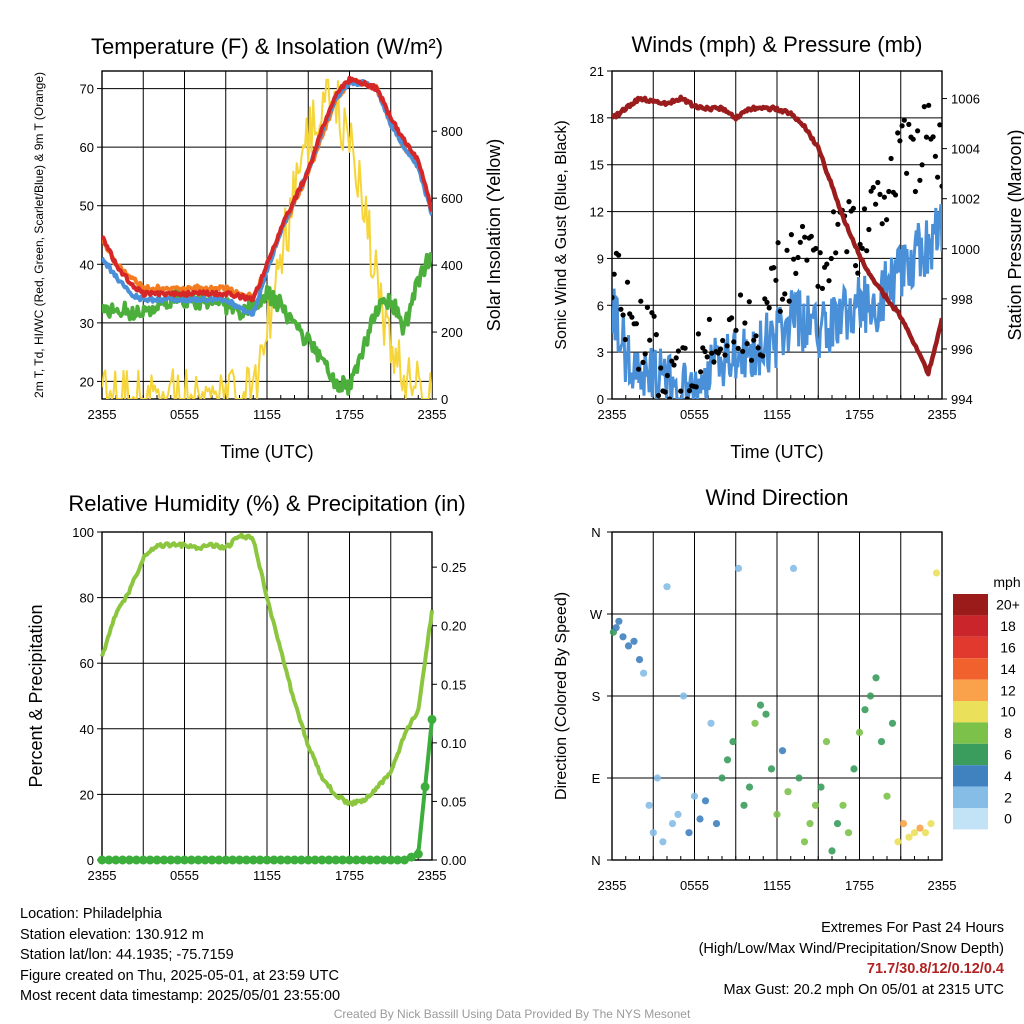 The height and width of the screenshot is (1024, 1024). Describe the element at coordinates (1008, 690) in the screenshot. I see `legend-label: 12` at that location.